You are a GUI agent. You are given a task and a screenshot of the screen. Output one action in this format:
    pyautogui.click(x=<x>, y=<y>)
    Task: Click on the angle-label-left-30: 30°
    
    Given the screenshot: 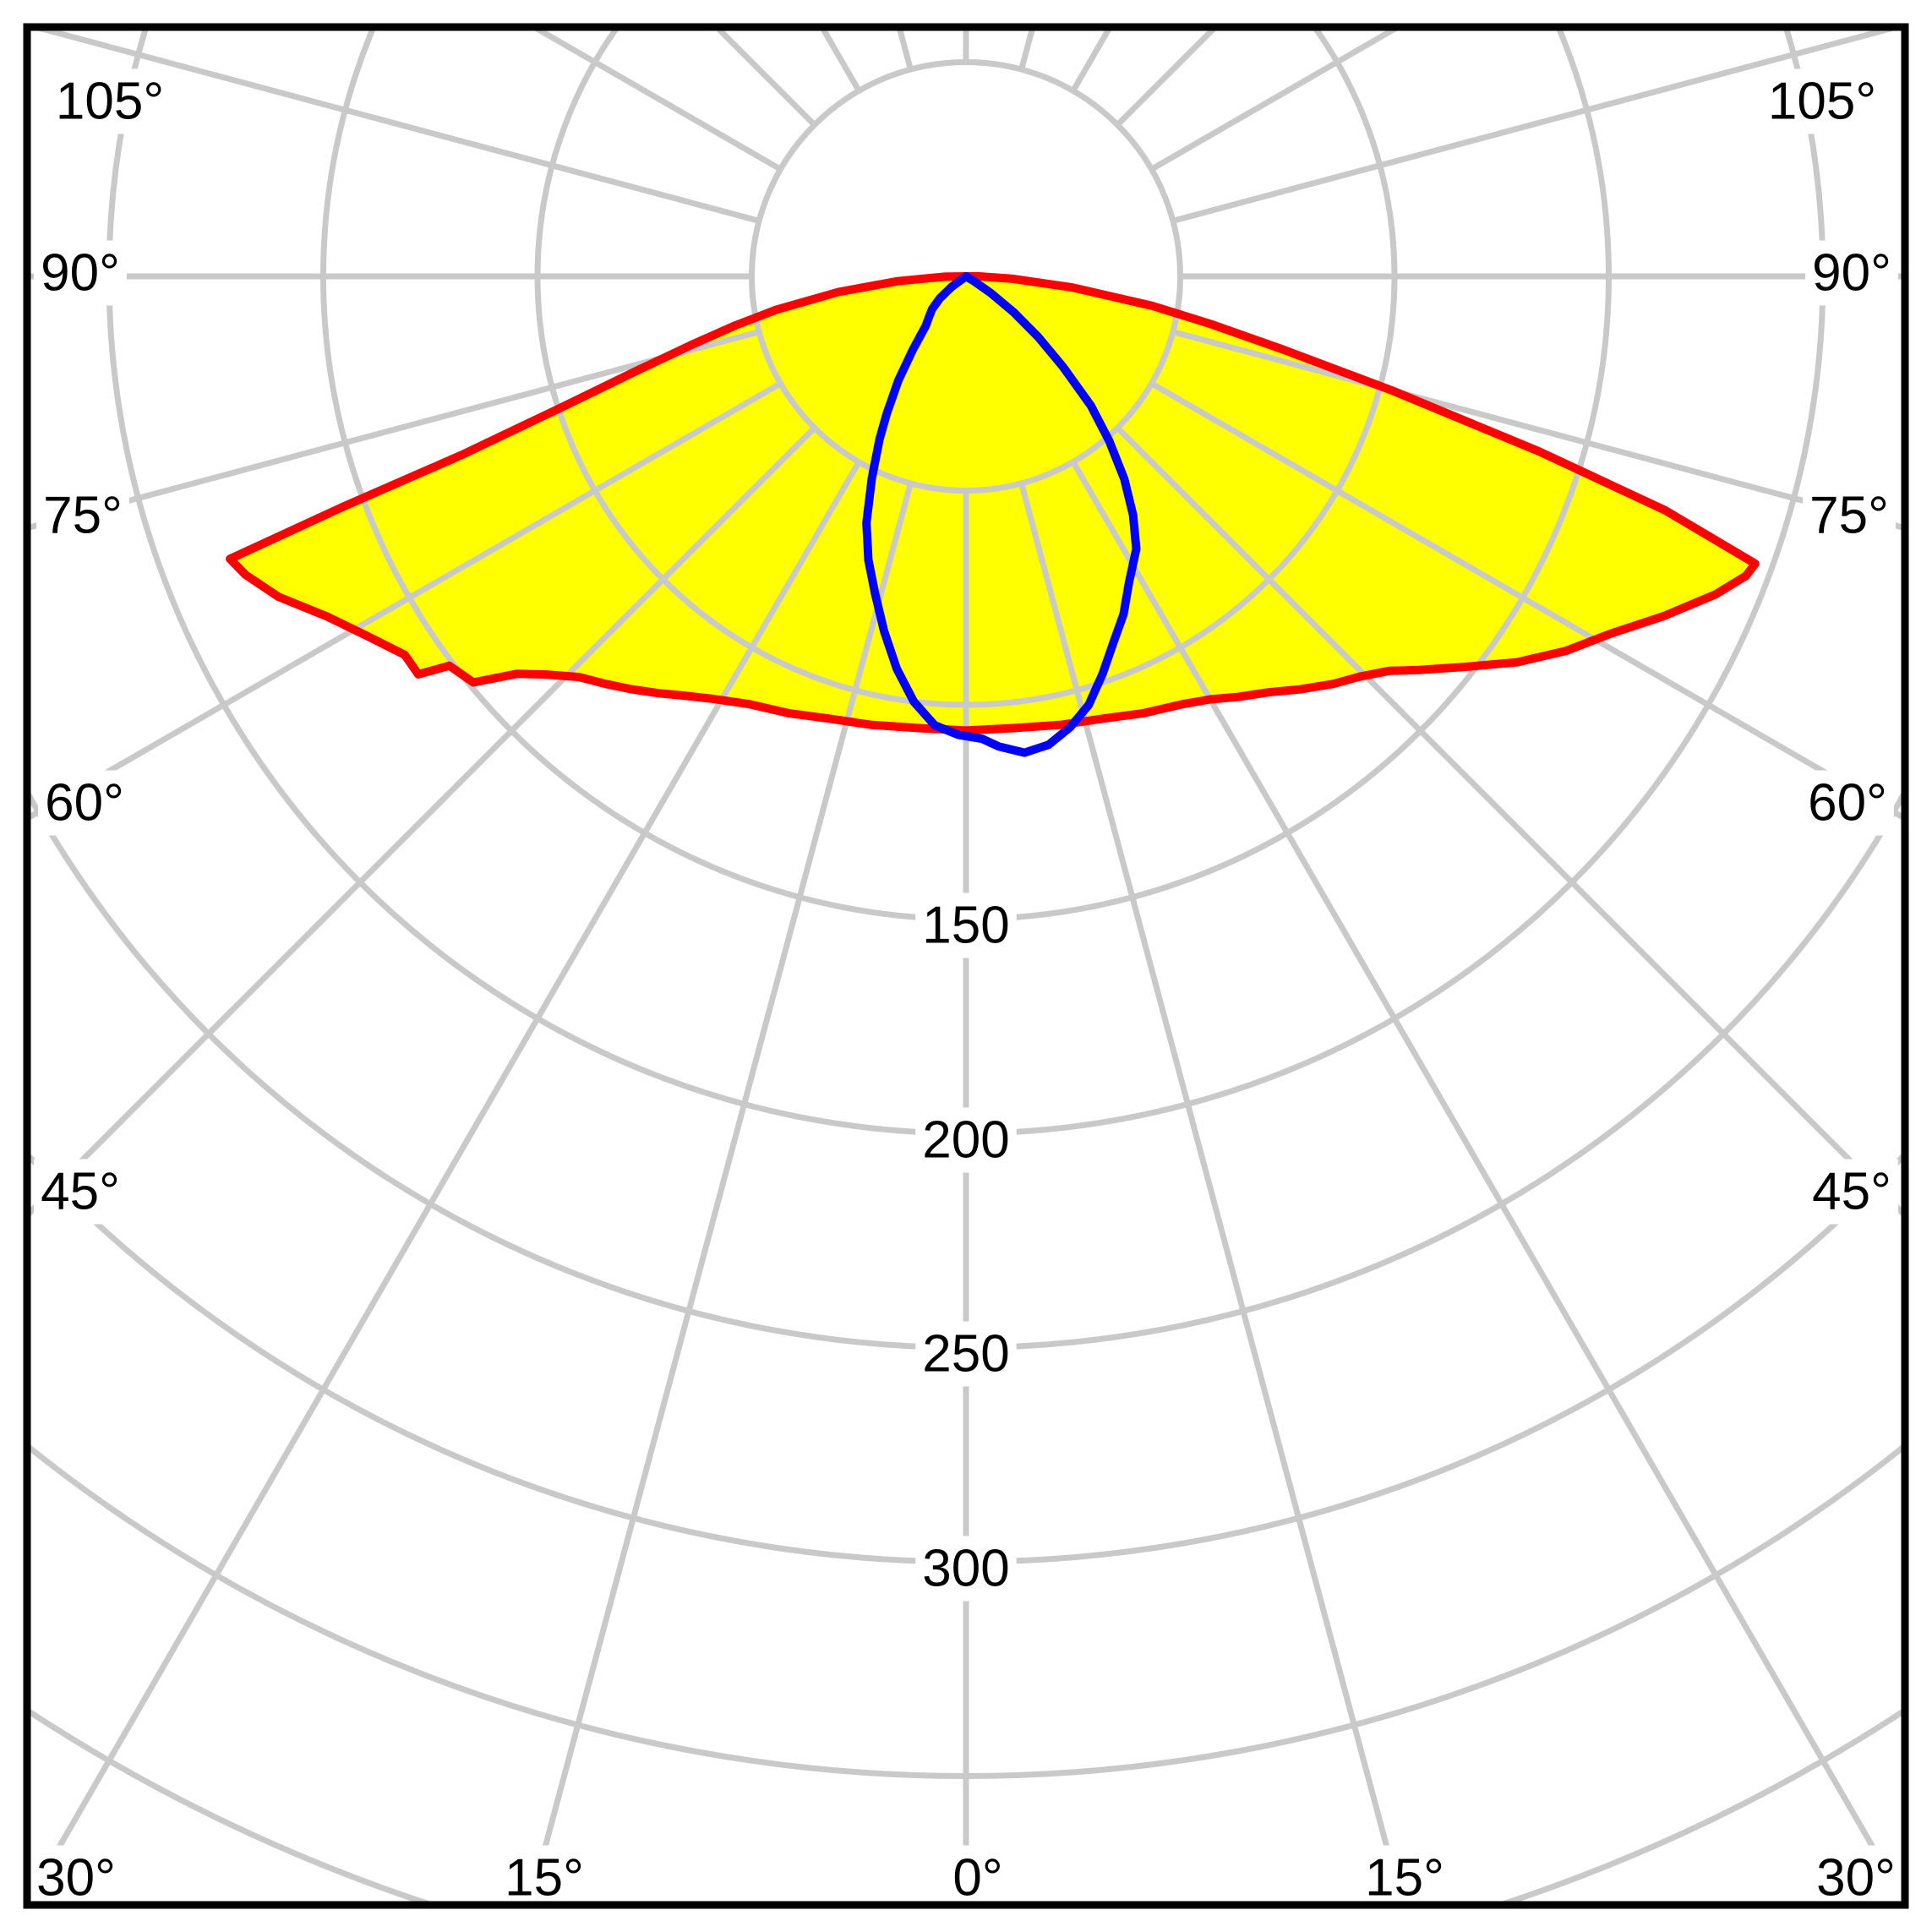 What is the action you would take?
    pyautogui.click(x=76, y=1878)
    